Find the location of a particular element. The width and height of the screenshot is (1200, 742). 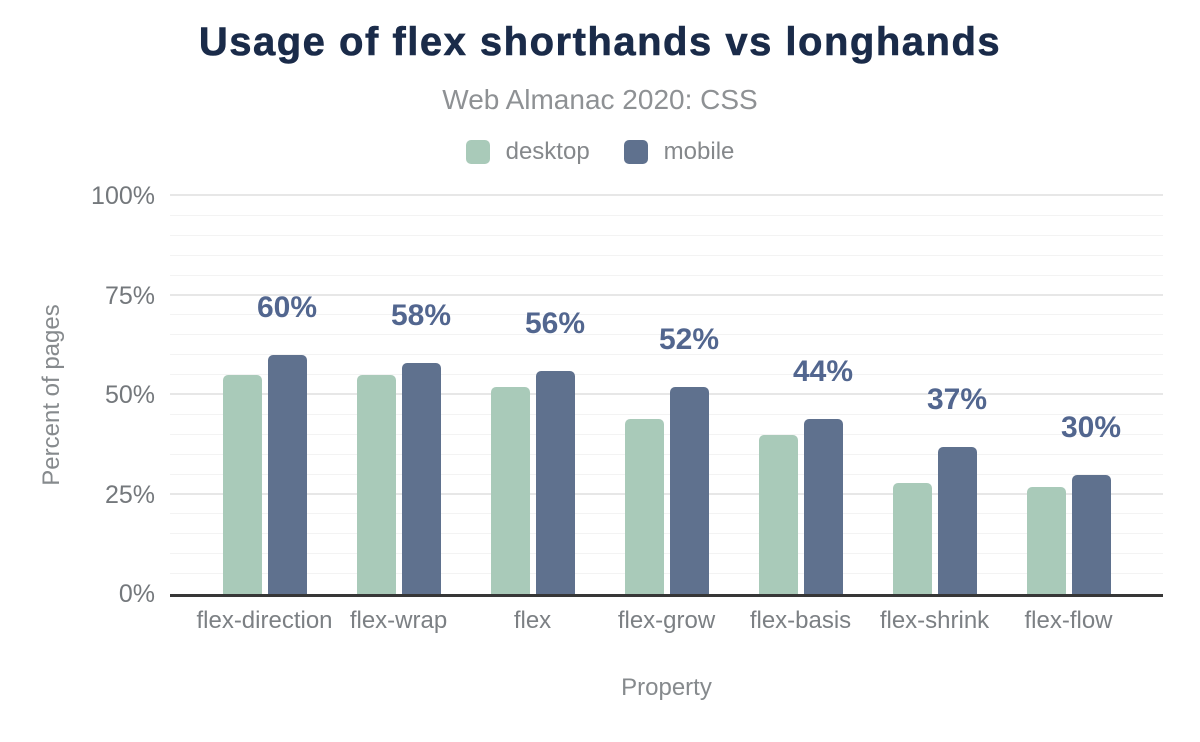

y-tick-label: 75% is located at coordinates (129, 295).